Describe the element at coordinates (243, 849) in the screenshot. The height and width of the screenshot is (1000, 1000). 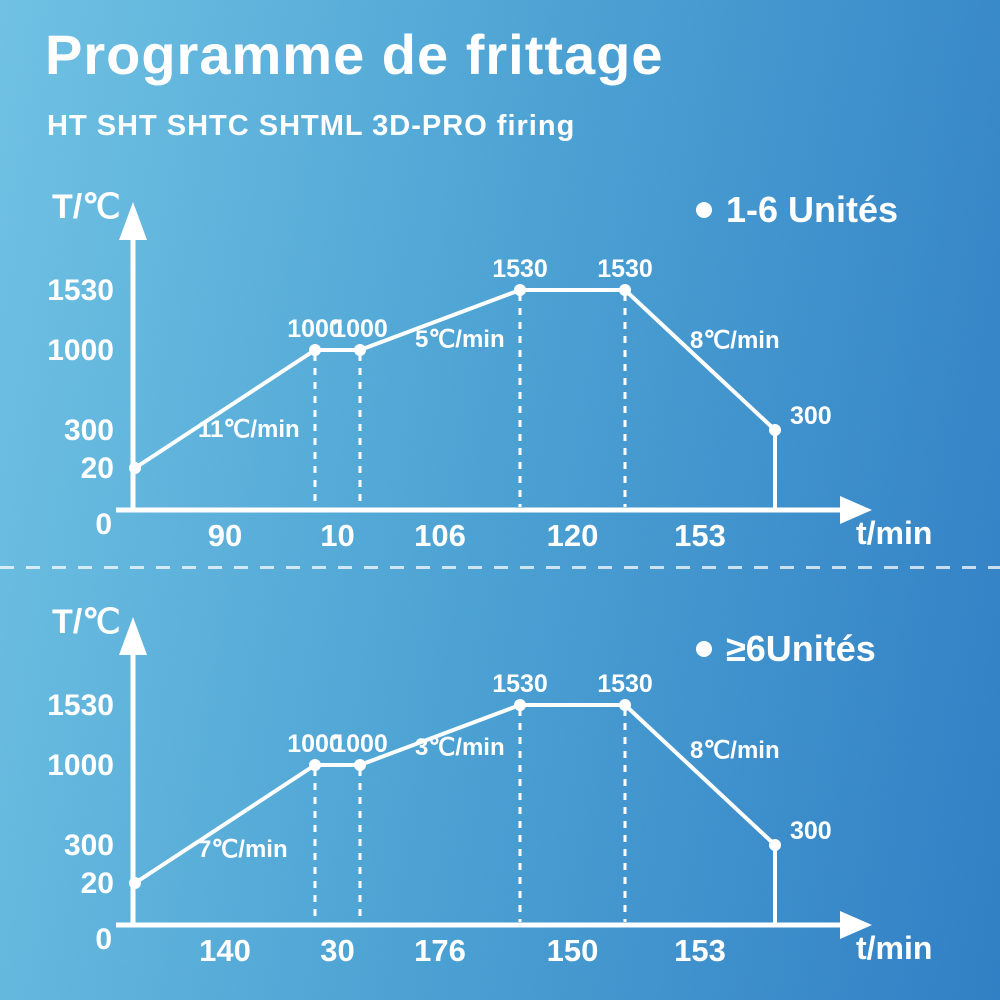
I see `rate-label: 7℃/min` at that location.